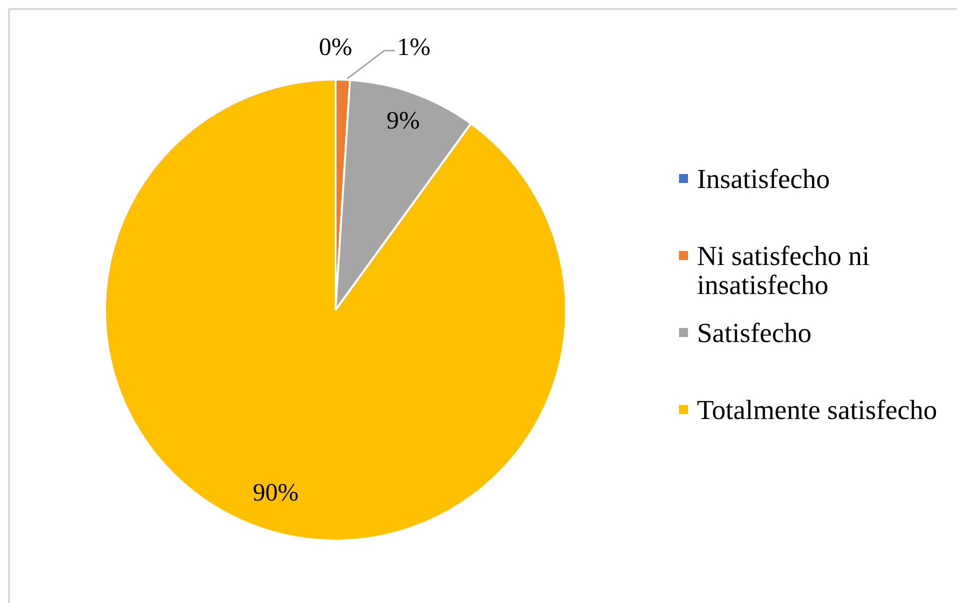 The height and width of the screenshot is (603, 957). What do you see at coordinates (335, 48) in the screenshot?
I see `text: 0%` at bounding box center [335, 48].